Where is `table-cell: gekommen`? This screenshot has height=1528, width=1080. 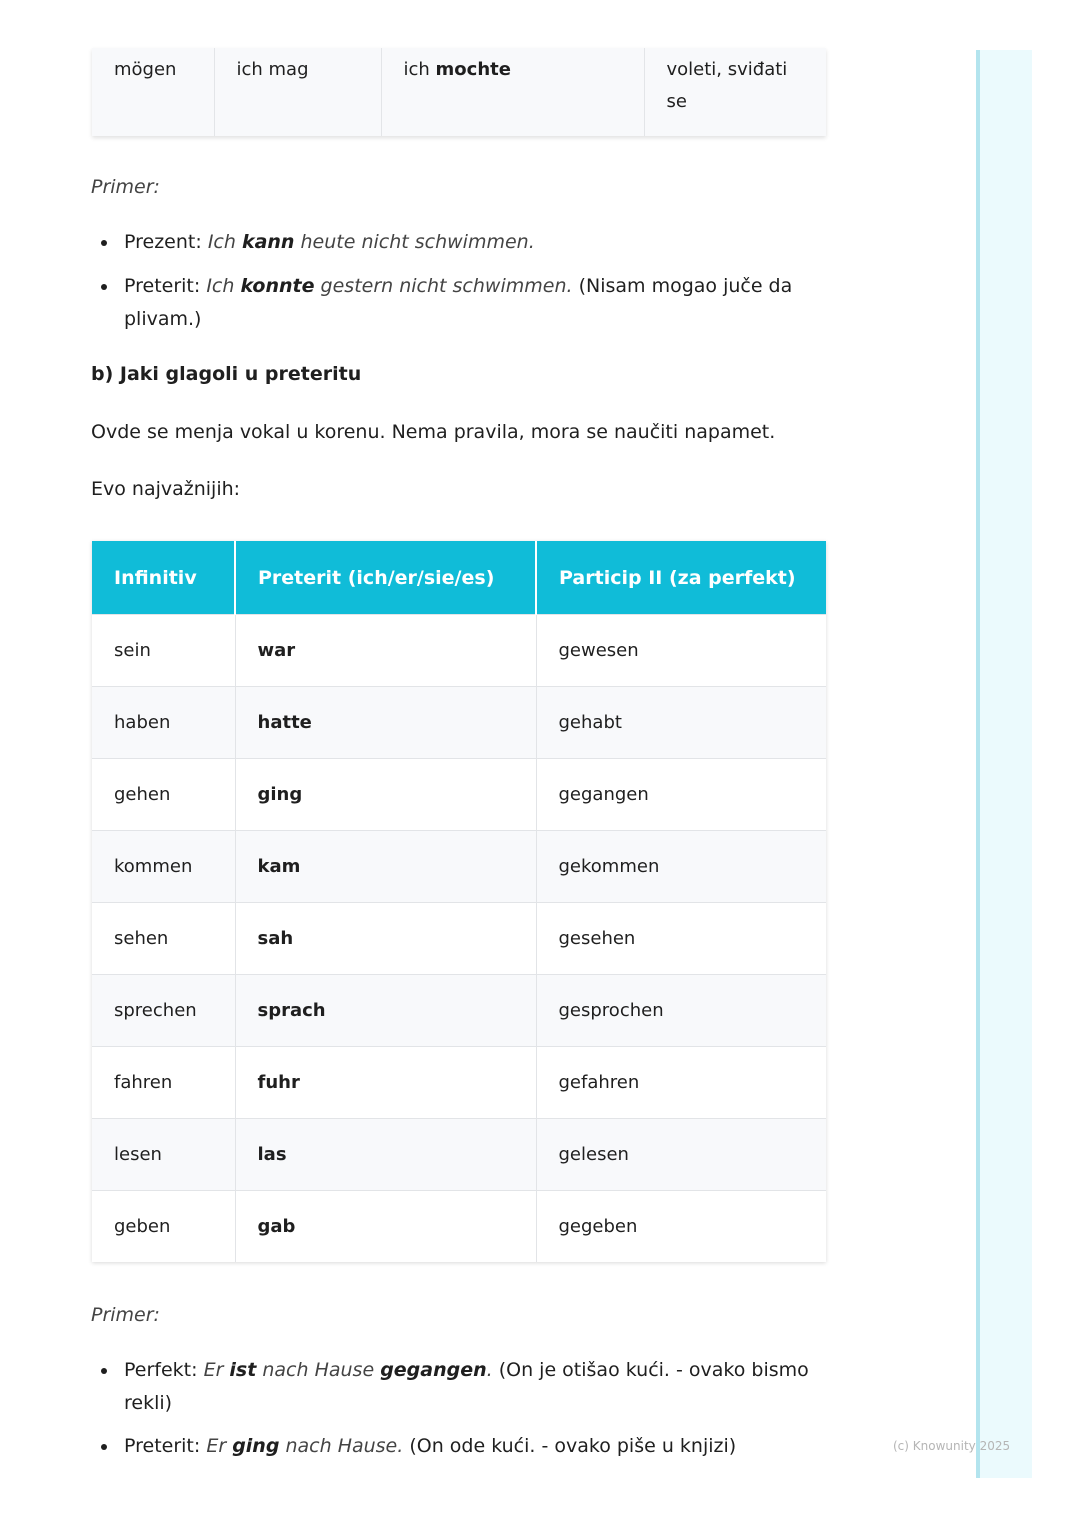 table-cell: gekommen is located at coordinates (680, 866).